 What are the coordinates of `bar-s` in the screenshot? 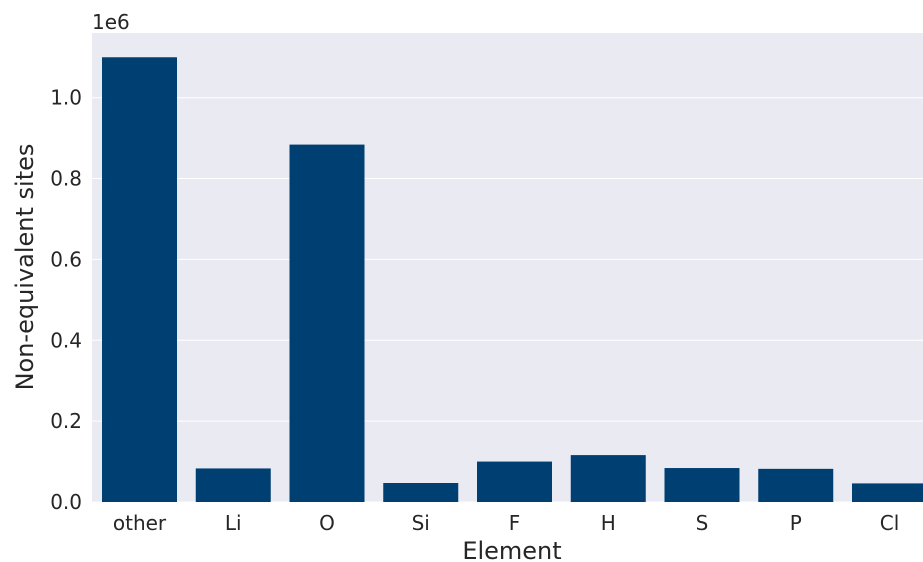 It's located at (702, 485).